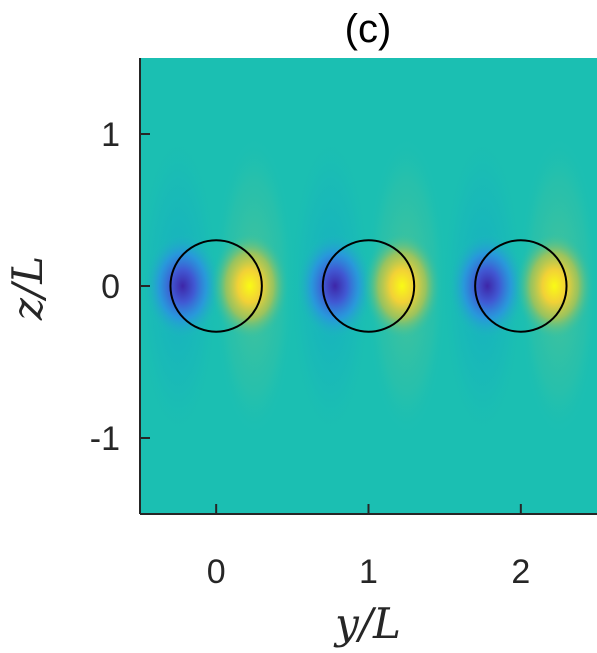  Describe the element at coordinates (368, 29) in the screenshot. I see `chart-title: (c)` at that location.